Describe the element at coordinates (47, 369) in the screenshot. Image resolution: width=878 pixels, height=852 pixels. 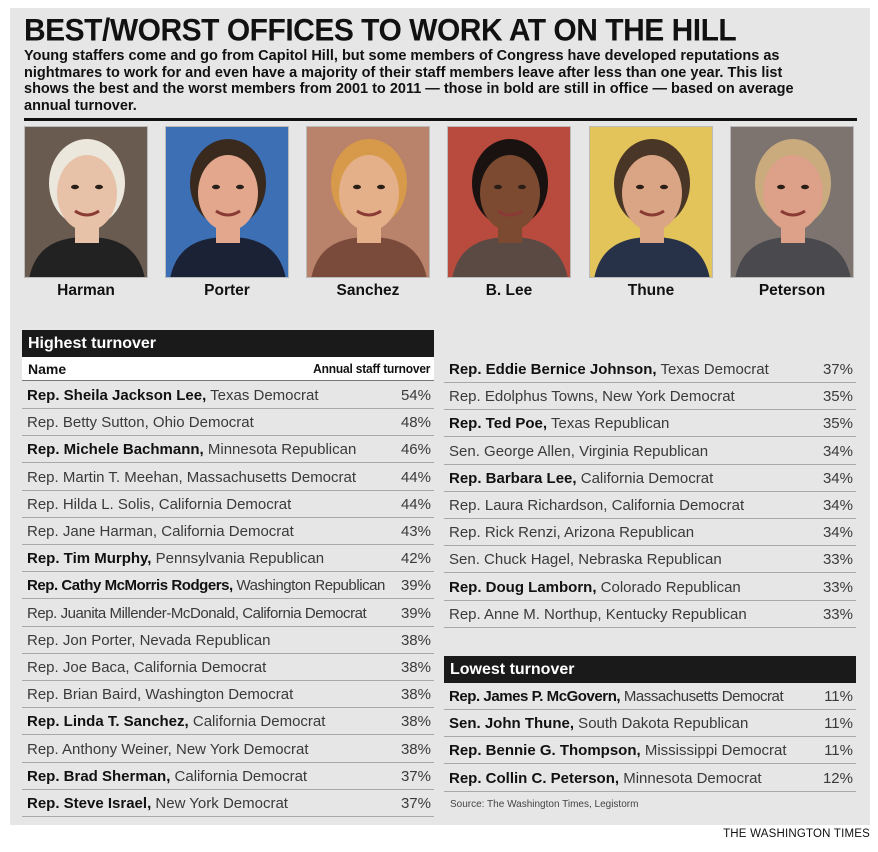
I see `column-name-label: Name` at that location.